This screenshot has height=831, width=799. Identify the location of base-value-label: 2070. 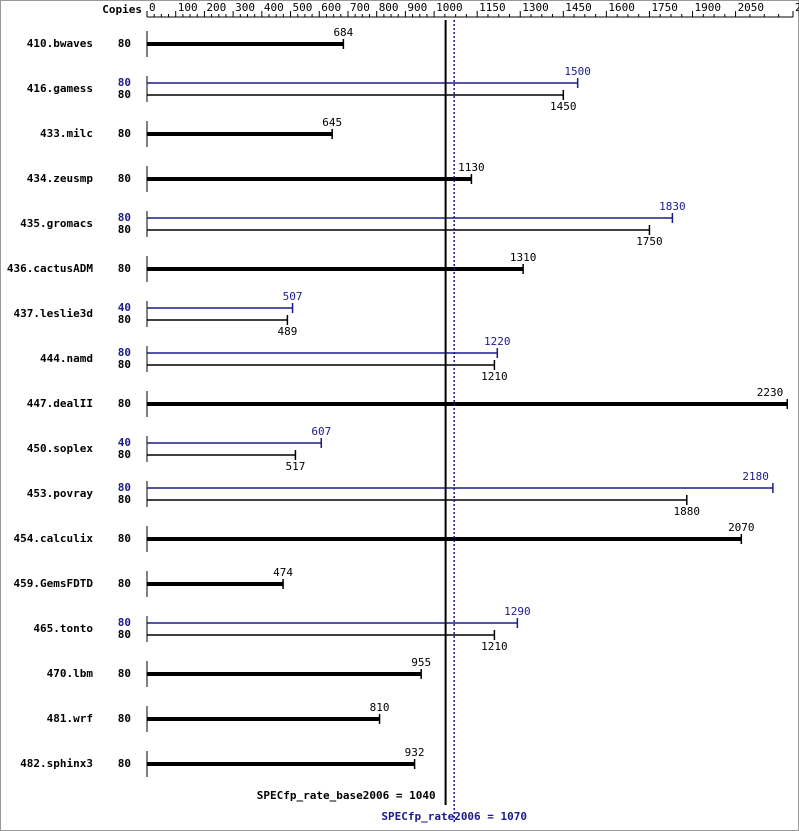
(741, 527).